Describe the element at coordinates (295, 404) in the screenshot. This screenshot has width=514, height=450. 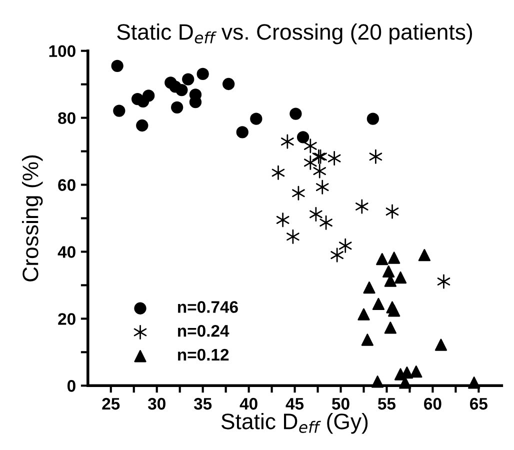
I see `x-tick-label: 45` at that location.